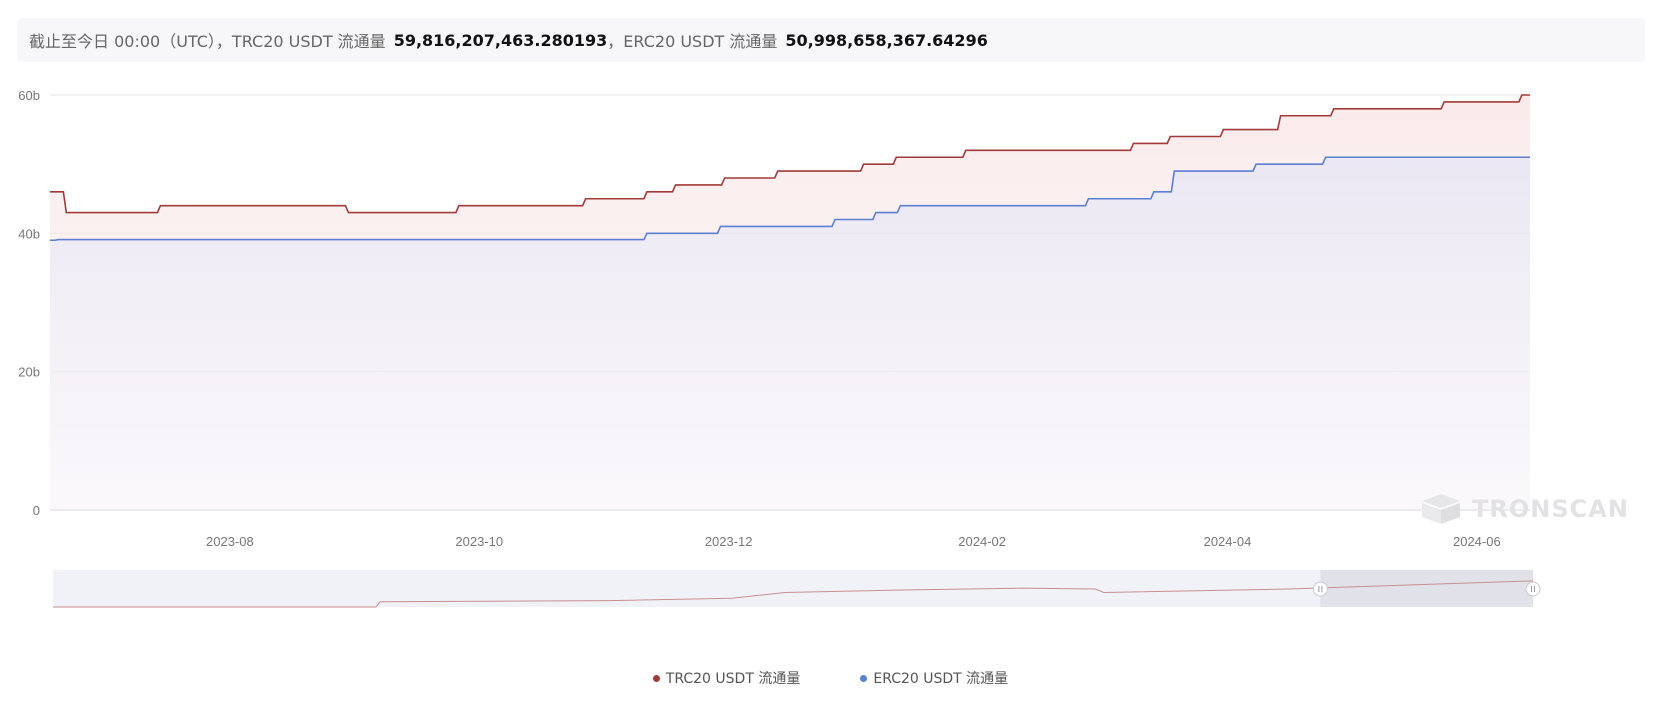 Image resolution: width=1661 pixels, height=701 pixels. Describe the element at coordinates (29, 233) in the screenshot. I see `y-tick-label: 40b` at that location.